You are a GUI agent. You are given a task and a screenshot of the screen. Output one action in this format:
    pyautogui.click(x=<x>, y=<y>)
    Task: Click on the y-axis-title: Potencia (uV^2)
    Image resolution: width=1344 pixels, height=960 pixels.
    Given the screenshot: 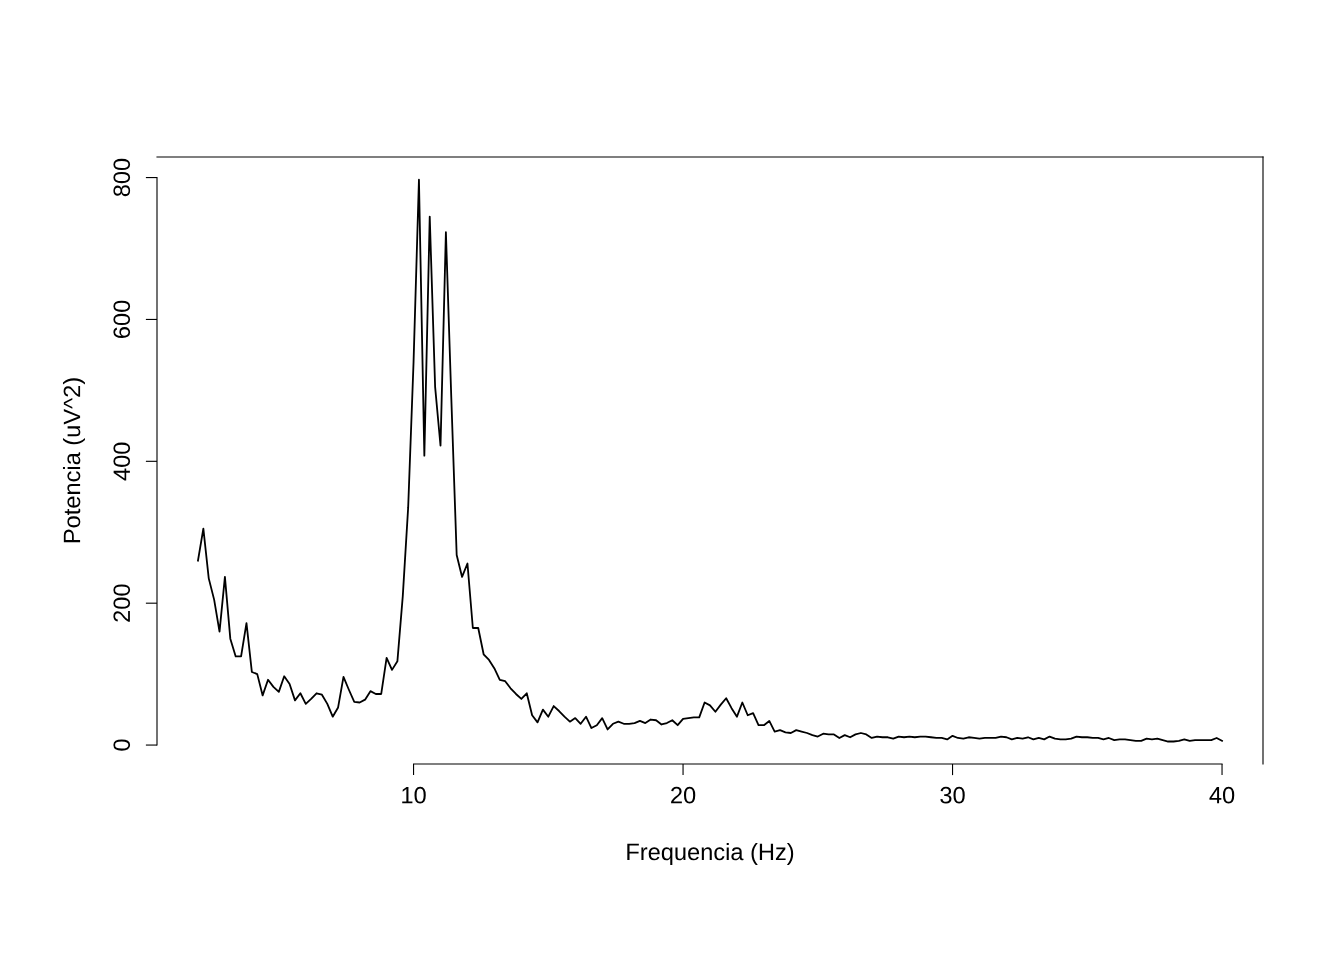 What is the action you would take?
    pyautogui.click(x=73, y=460)
    